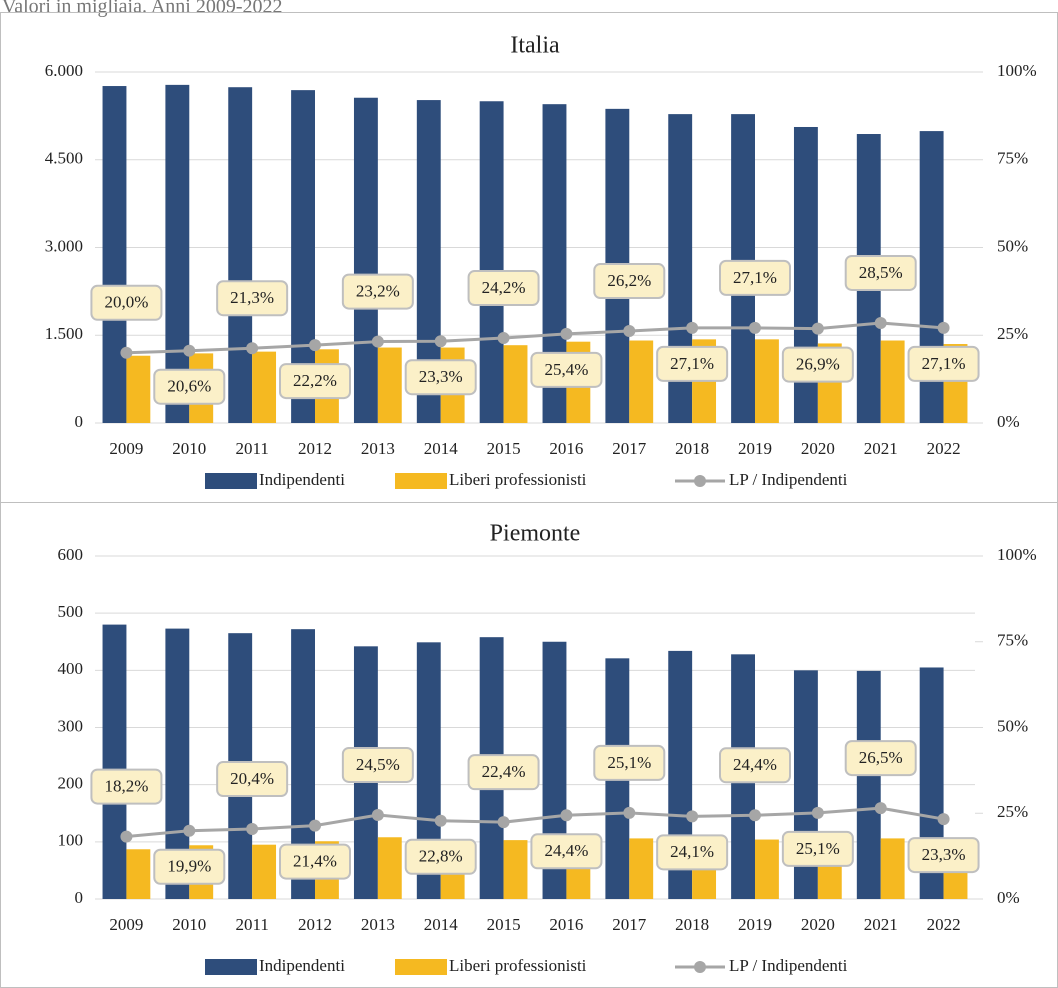 The width and height of the screenshot is (1058, 988). What do you see at coordinates (126, 924) in the screenshot?
I see `x-tick-label: 2009` at bounding box center [126, 924].